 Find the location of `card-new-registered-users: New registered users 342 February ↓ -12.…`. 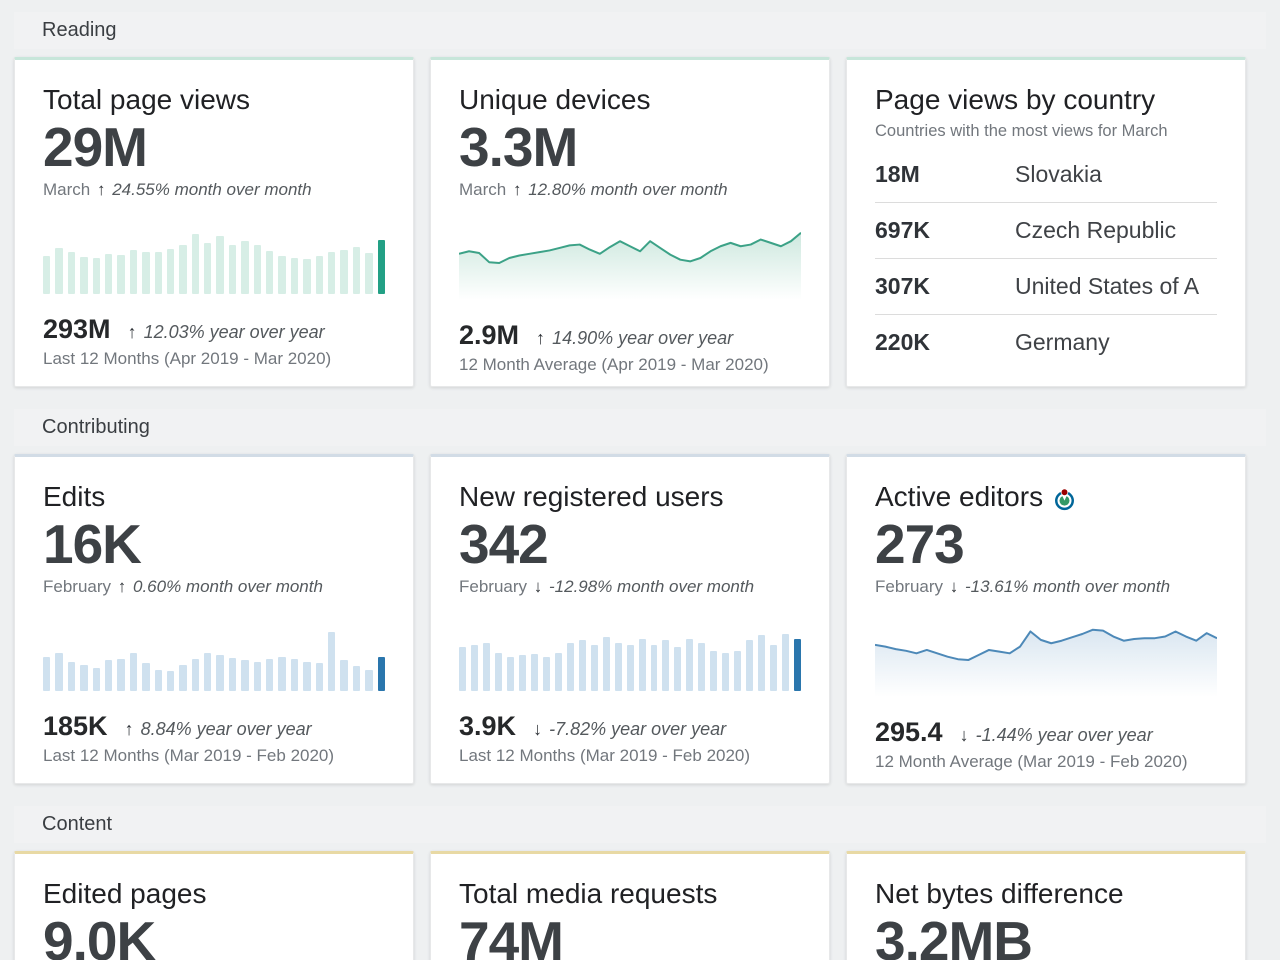

card-new-registered-users: New registered users 342 February ↓ -12.… is located at coordinates (630, 619).